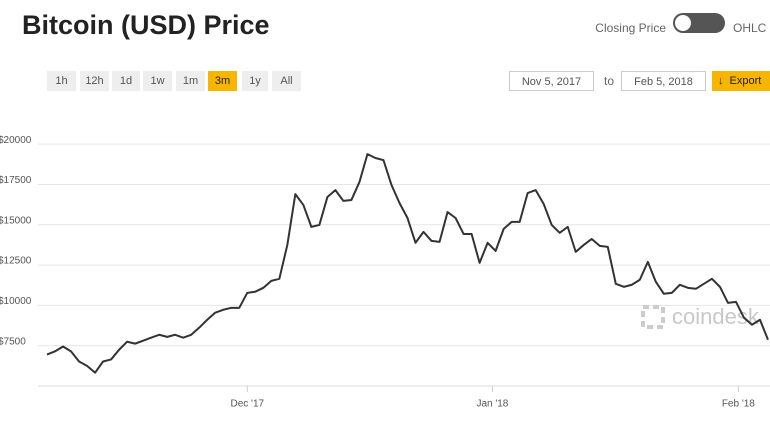 This screenshot has height=433, width=770. What do you see at coordinates (157, 81) in the screenshot?
I see `range-button: 1w` at bounding box center [157, 81].